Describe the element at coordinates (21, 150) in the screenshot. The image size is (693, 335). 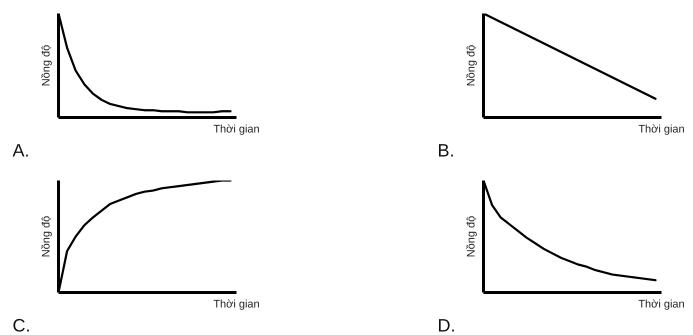
I see `text: A.` at that location.